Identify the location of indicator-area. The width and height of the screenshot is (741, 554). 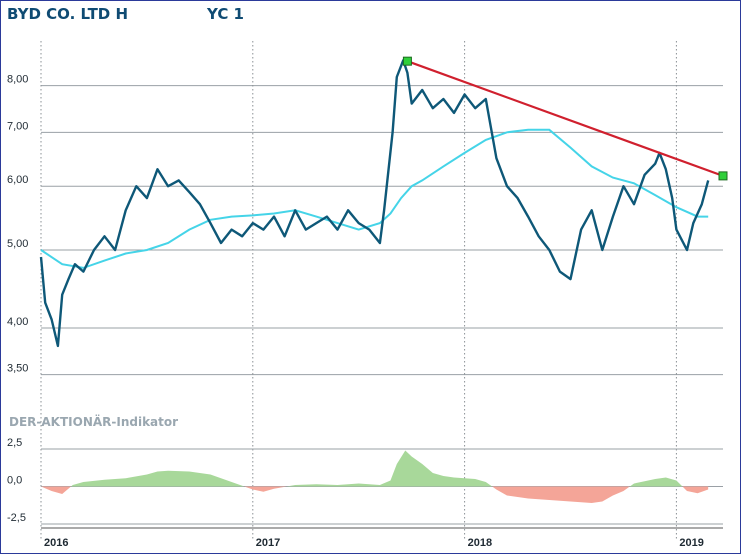
(375, 476).